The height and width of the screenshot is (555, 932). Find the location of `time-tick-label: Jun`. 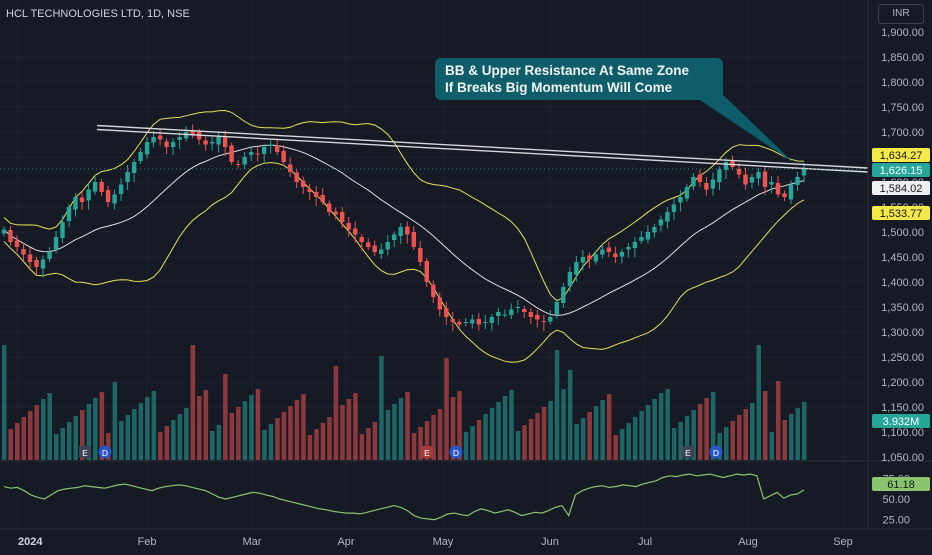

time-tick-label: Jun is located at coordinates (550, 542).